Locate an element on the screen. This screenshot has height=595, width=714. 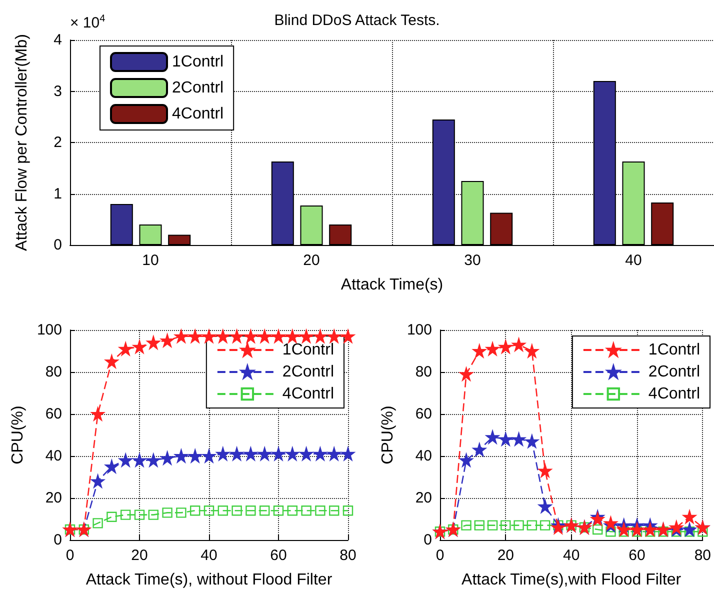
chart-title: Blind DDoS Attack Tests. is located at coordinates (357, 20).